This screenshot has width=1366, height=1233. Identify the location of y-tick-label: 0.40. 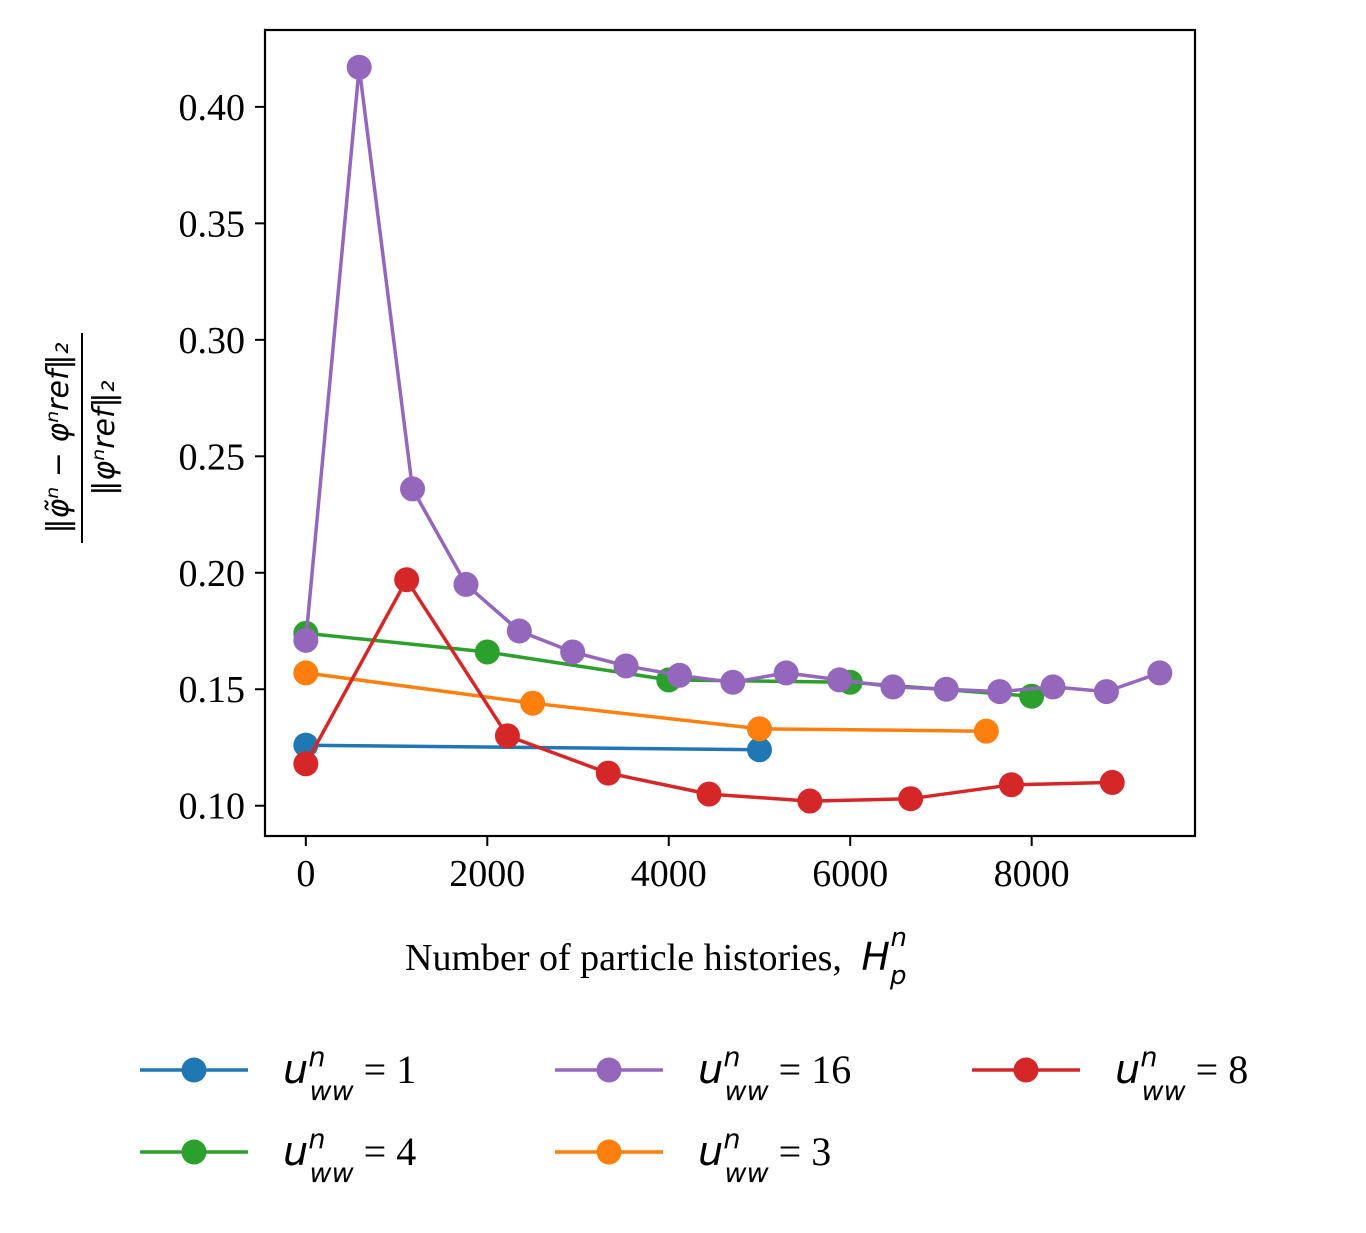
(212, 108).